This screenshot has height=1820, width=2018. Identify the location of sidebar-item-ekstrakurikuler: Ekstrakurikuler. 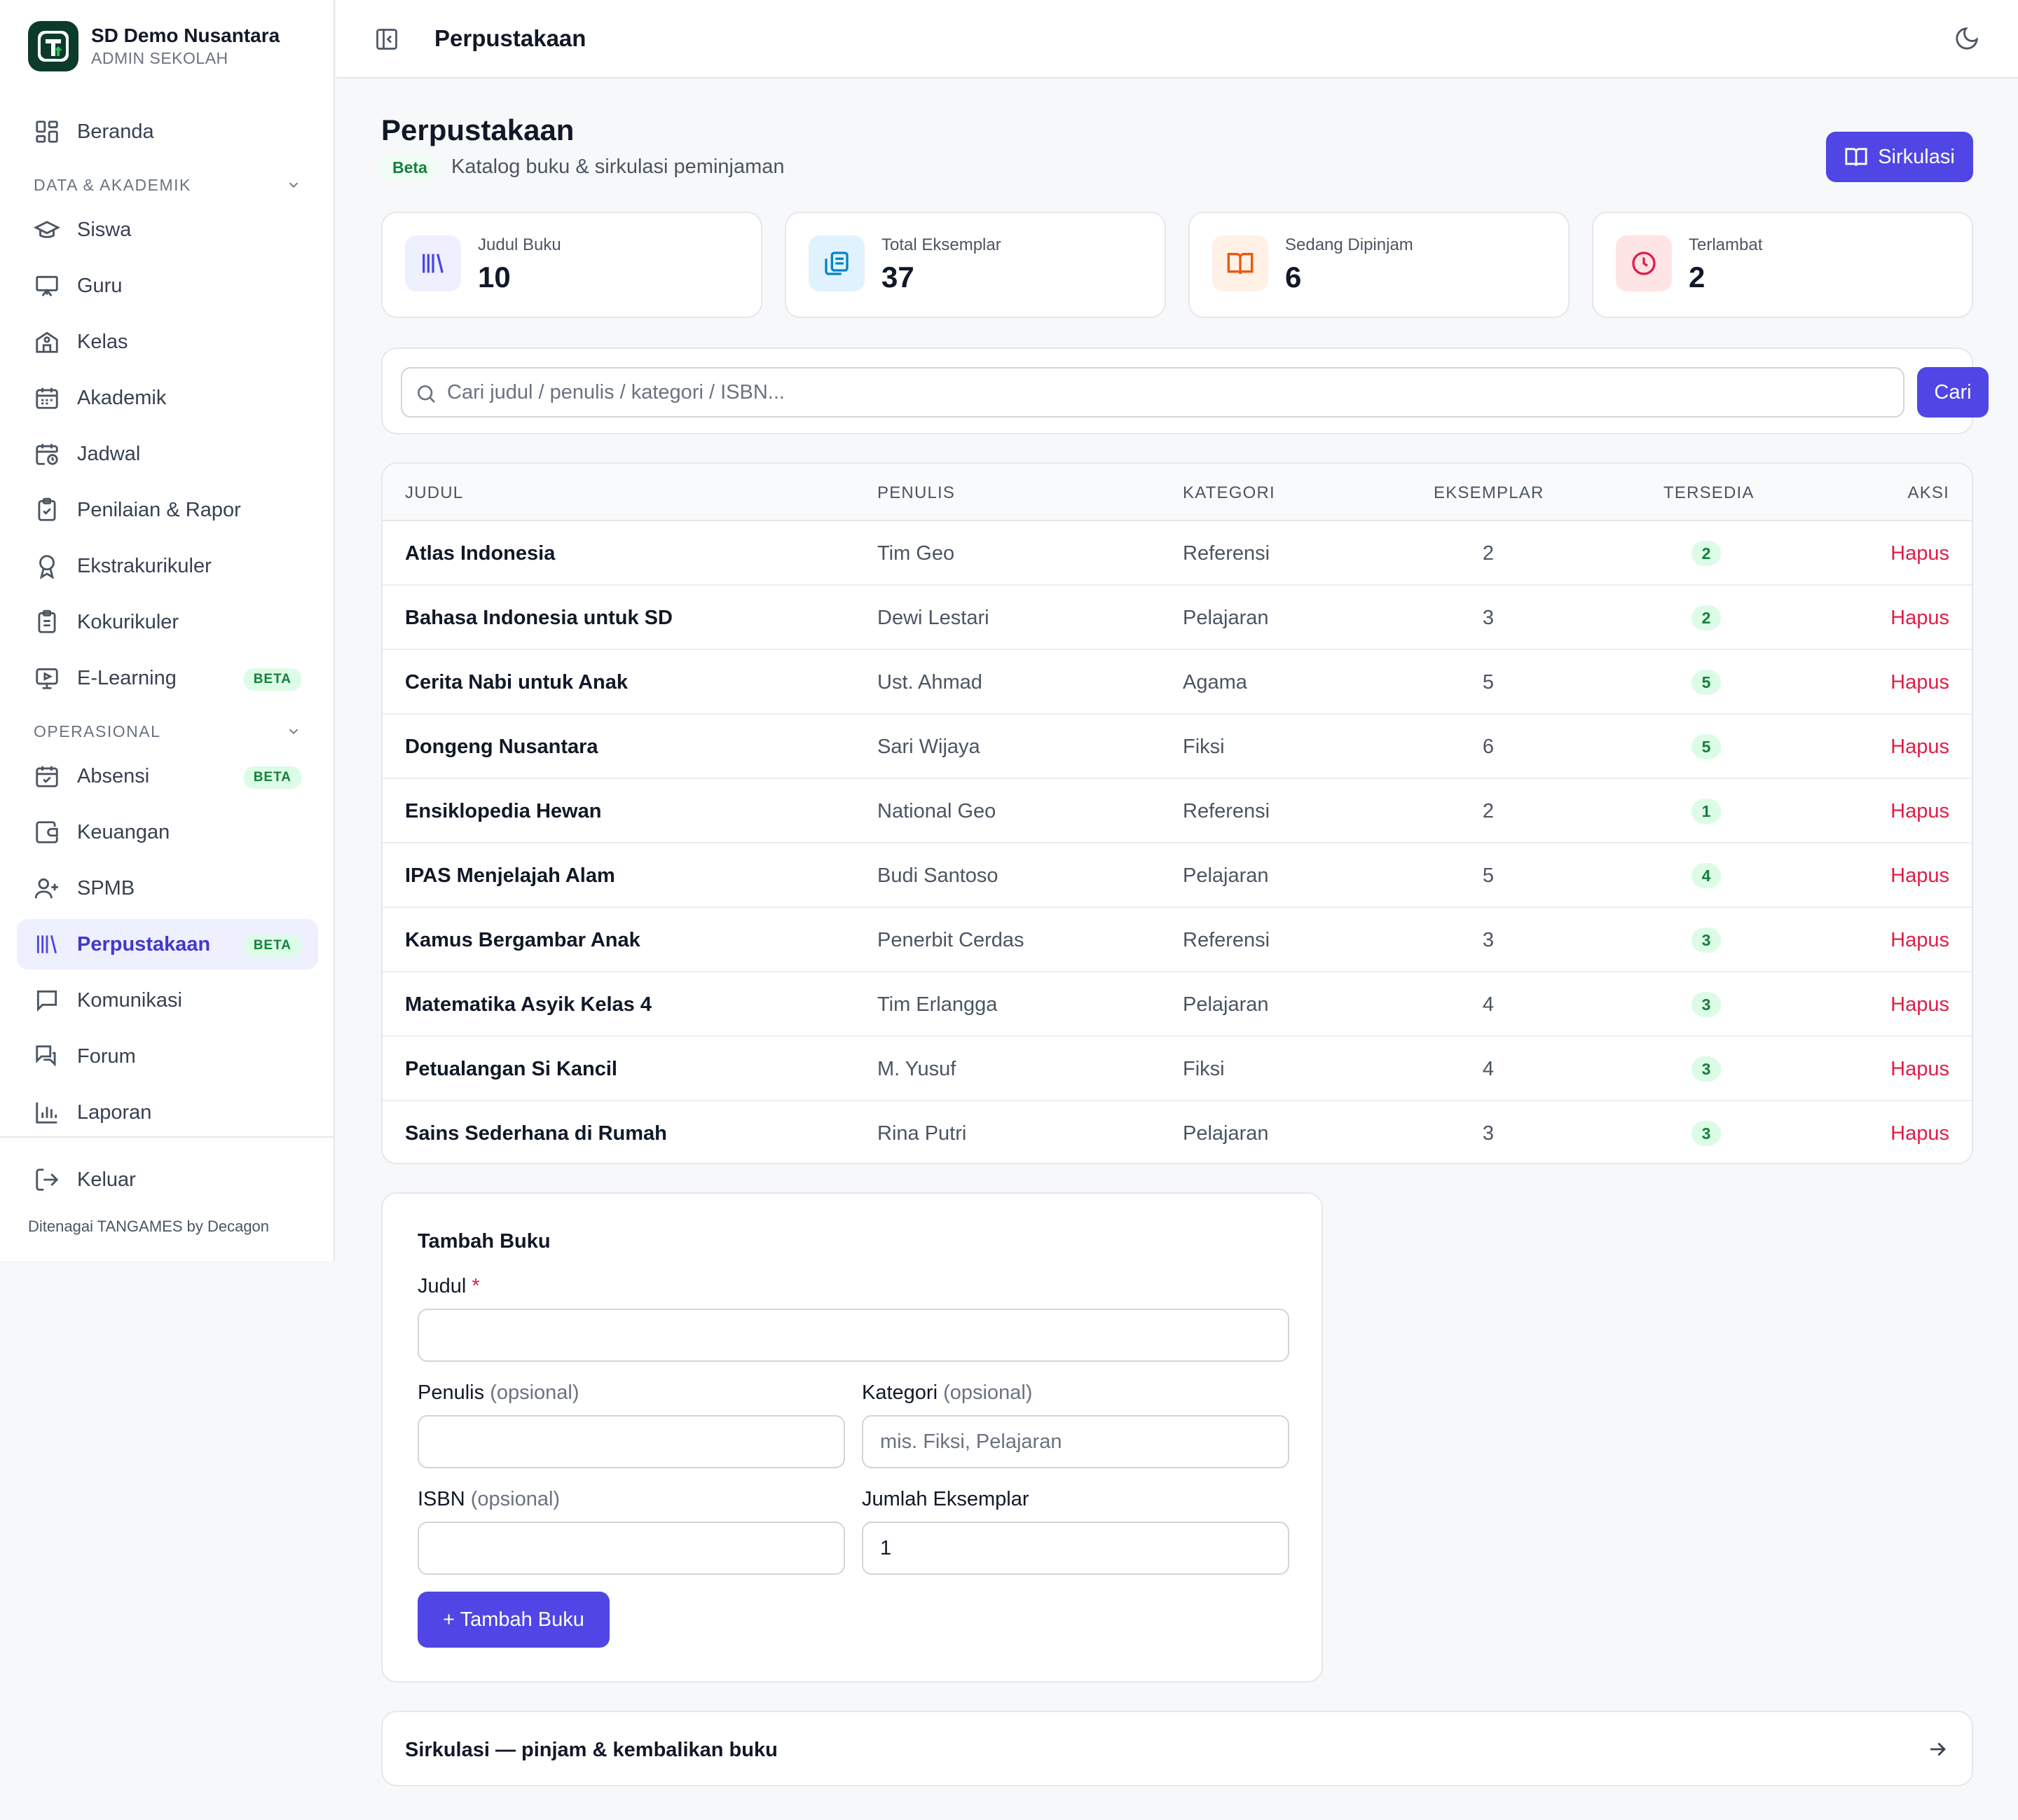
(167, 566).